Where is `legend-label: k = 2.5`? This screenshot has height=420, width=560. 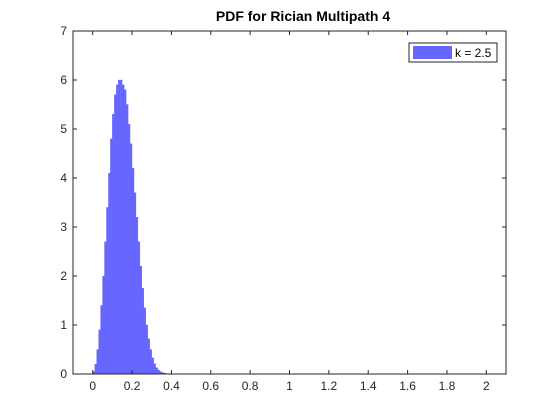 legend-label: k = 2.5 is located at coordinates (473, 53).